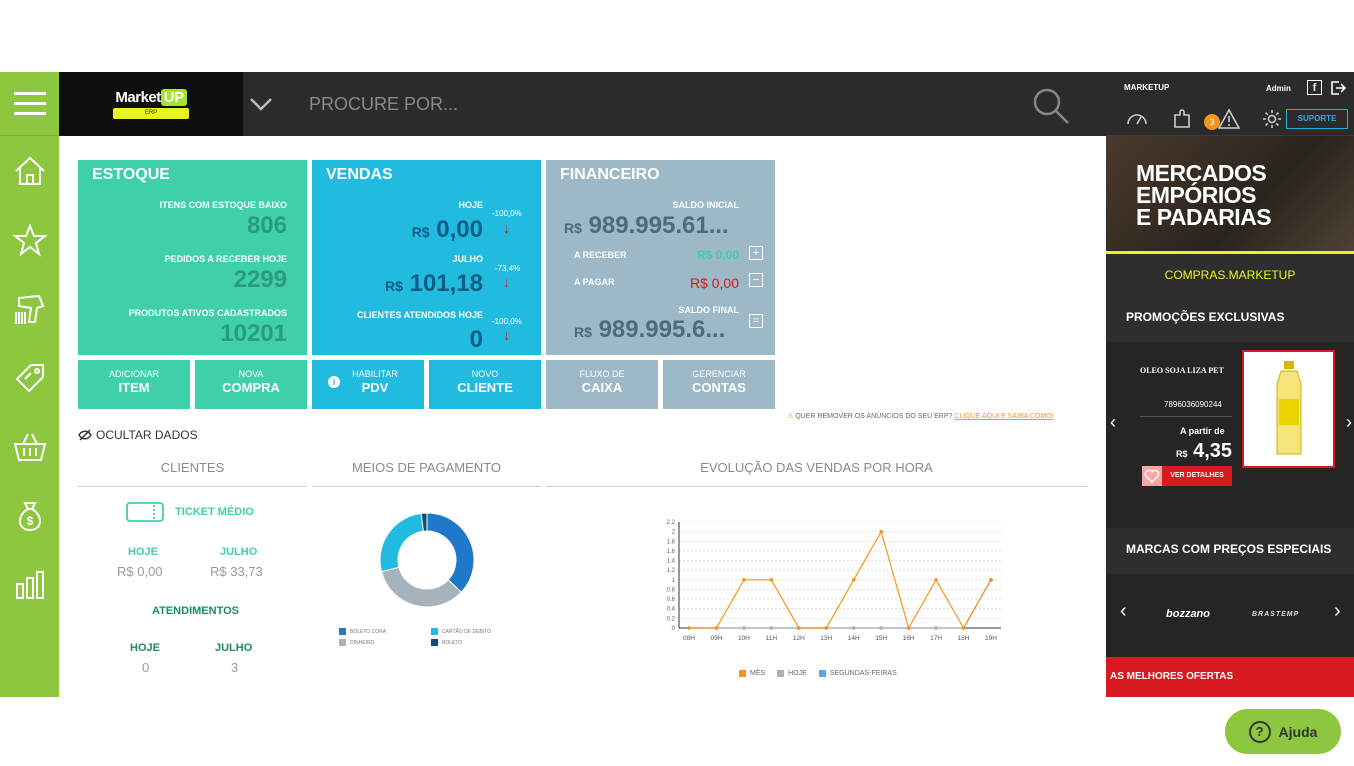  Describe the element at coordinates (1051, 106) in the screenshot. I see `search-icon` at that location.